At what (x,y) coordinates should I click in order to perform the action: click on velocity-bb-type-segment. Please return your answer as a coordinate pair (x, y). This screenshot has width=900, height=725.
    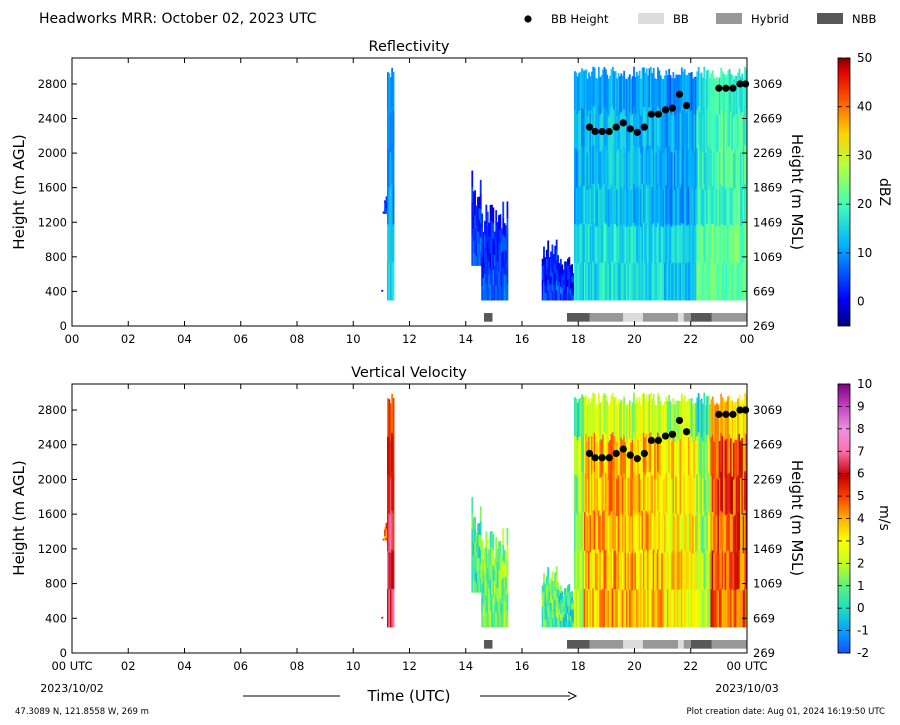
    Looking at the image, I should click on (606, 644).